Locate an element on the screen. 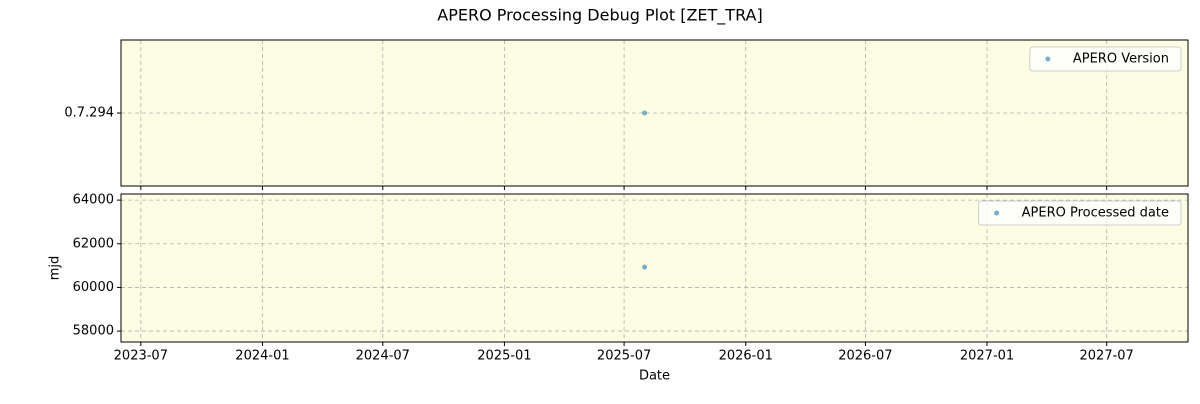 This screenshot has height=404, width=1200. legend-label: APERO Processed date is located at coordinates (1095, 213).